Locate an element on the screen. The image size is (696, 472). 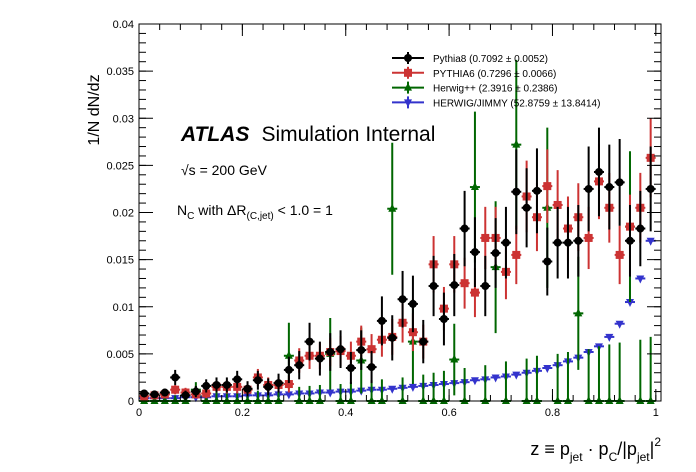
x-axis-label-sub1: jet is located at coordinates (576, 457).